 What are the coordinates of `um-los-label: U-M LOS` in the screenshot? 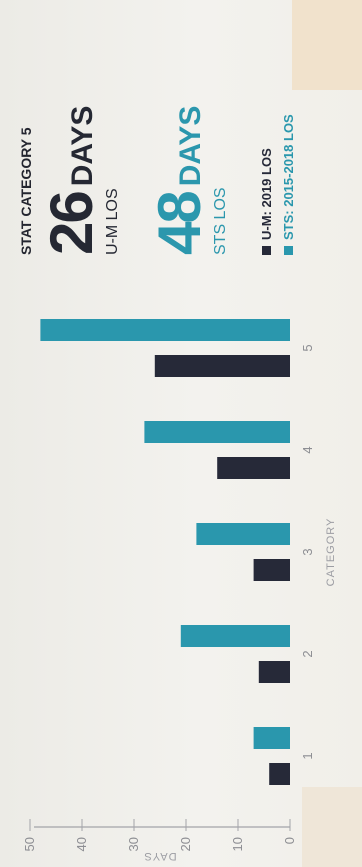 It's located at (112, 221).